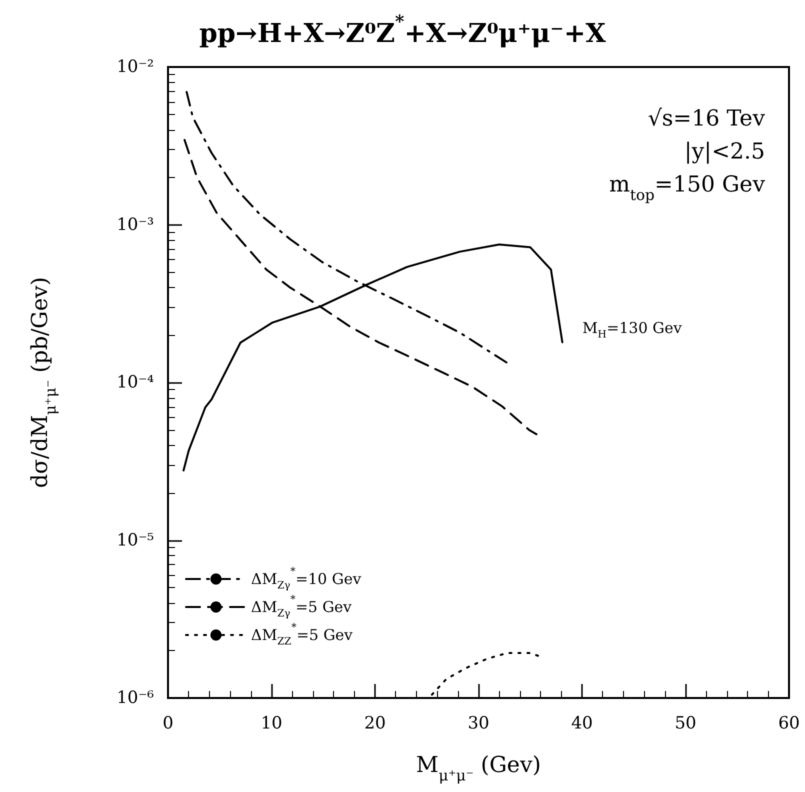 The width and height of the screenshot is (805, 792). Describe the element at coordinates (135, 540) in the screenshot. I see `y-tick-label: 10⁻⁵` at that location.